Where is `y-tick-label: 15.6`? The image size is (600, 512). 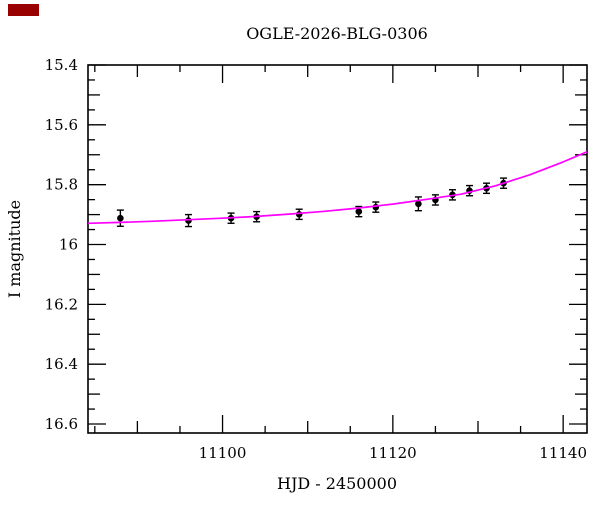 y-tick-label: 15.6 is located at coordinates (61, 125).